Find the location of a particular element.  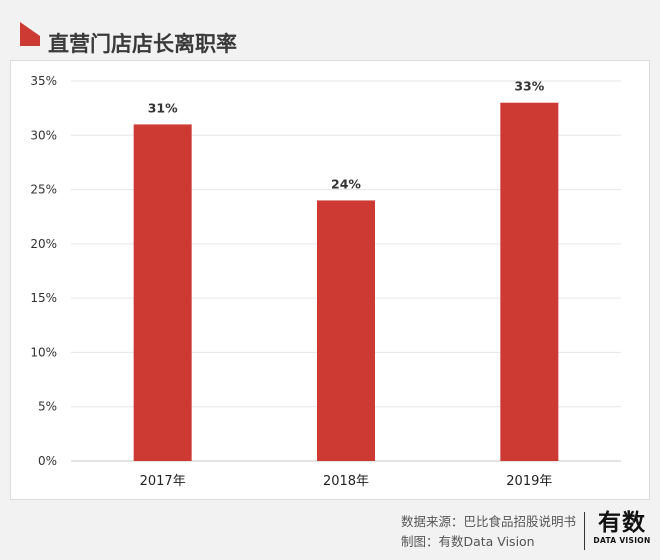

source-note: 数据来源：巴比食品招股说明书 制图：有数Data Vision is located at coordinates (488, 532).